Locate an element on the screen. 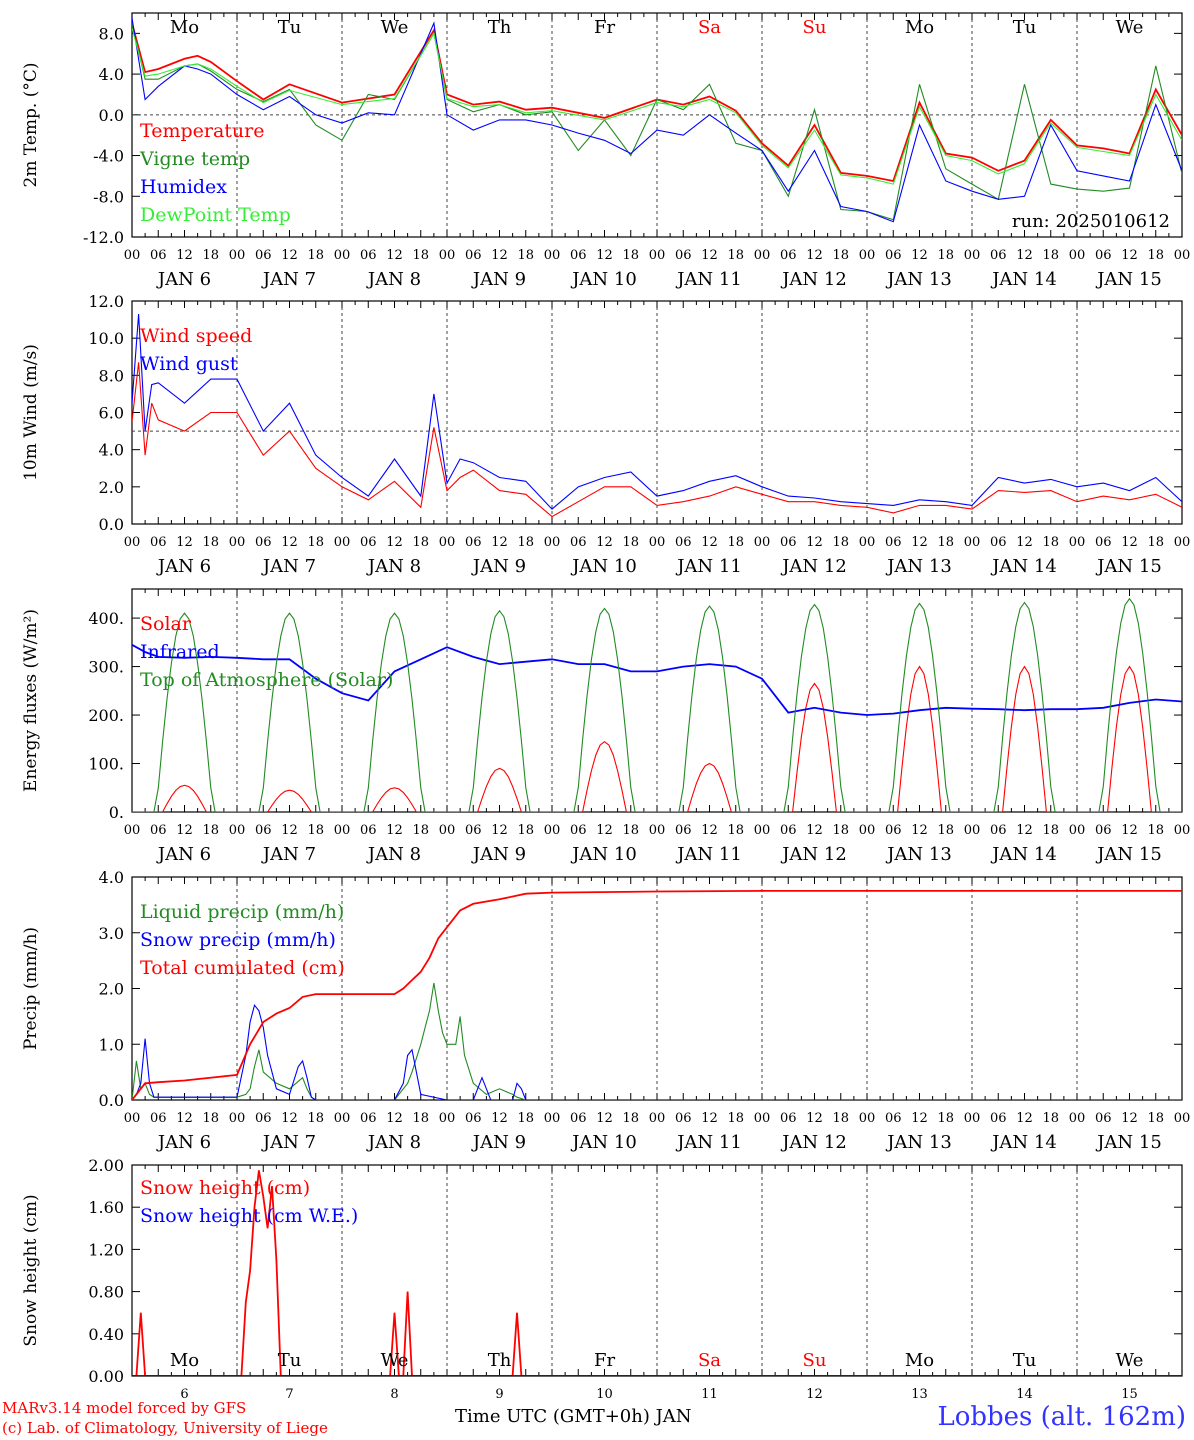 This screenshot has width=1194, height=1440. model-credit: MARv3.14 model forced by GFS is located at coordinates (124, 1408).